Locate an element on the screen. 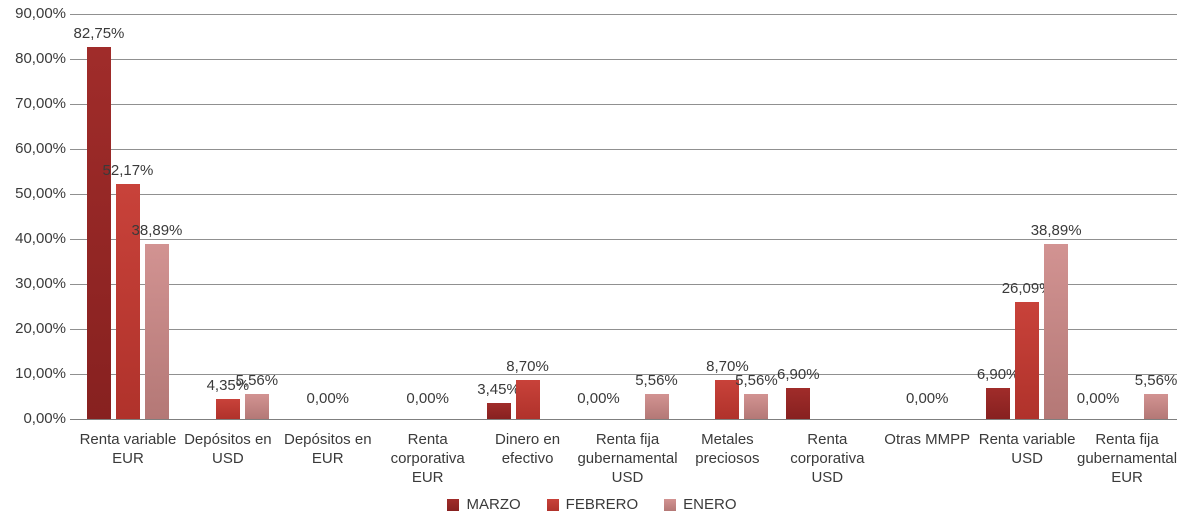 The height and width of the screenshot is (525, 1184). legend-item-enero: ENERO is located at coordinates (700, 504).